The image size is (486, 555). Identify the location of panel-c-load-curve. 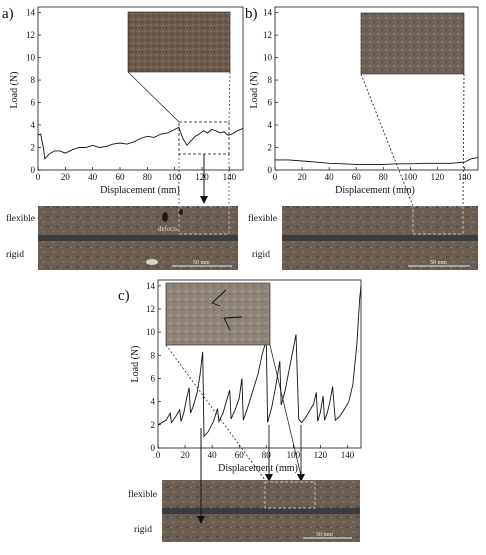
(259, 361).